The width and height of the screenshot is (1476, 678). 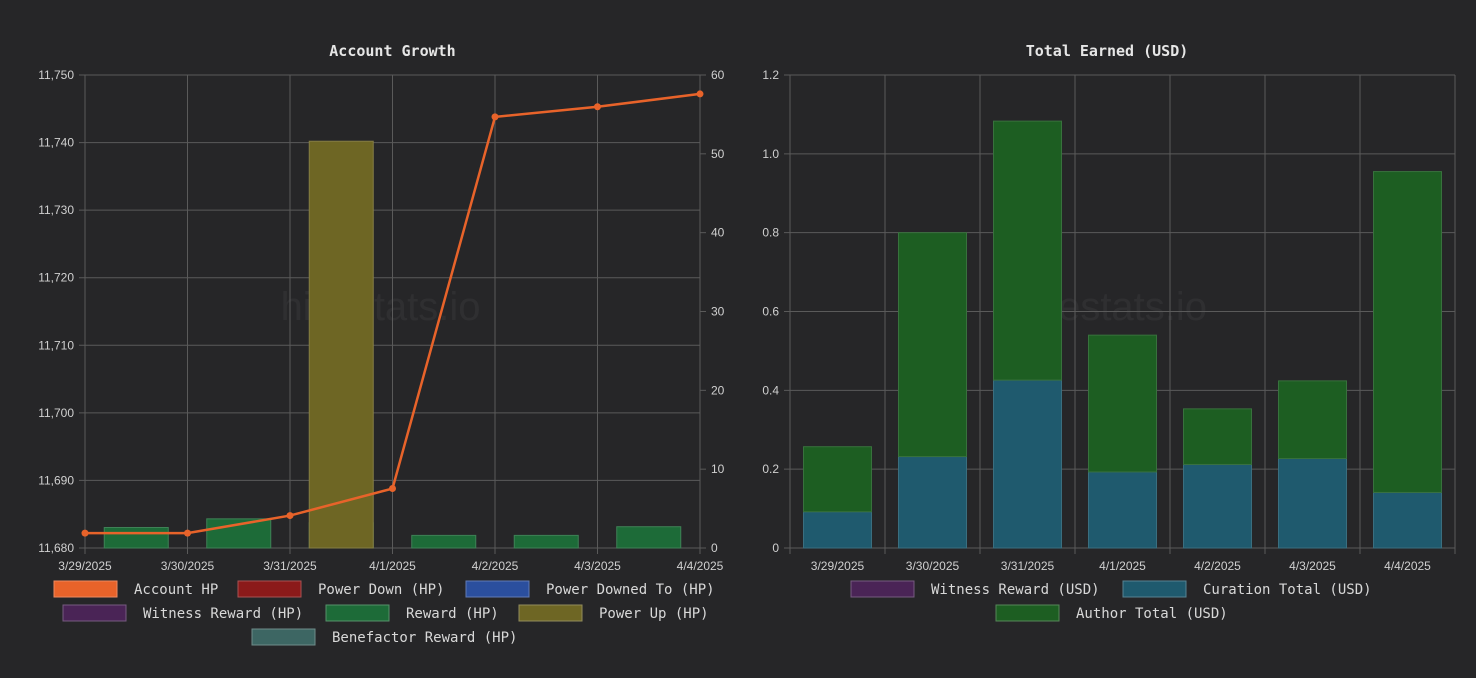 What do you see at coordinates (56, 413) in the screenshot?
I see `y-left-tick-label: 11,700` at bounding box center [56, 413].